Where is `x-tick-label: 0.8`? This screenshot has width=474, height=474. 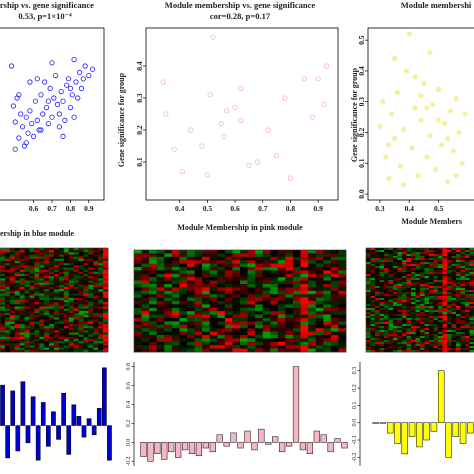
x-tick-label: 0.8 is located at coordinates (291, 208).